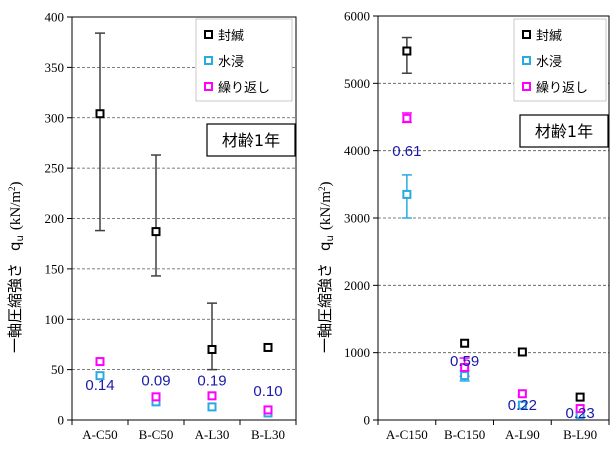 The image size is (616, 450). What do you see at coordinates (268, 434) in the screenshot?
I see `x-tick-label: B-L30` at bounding box center [268, 434].